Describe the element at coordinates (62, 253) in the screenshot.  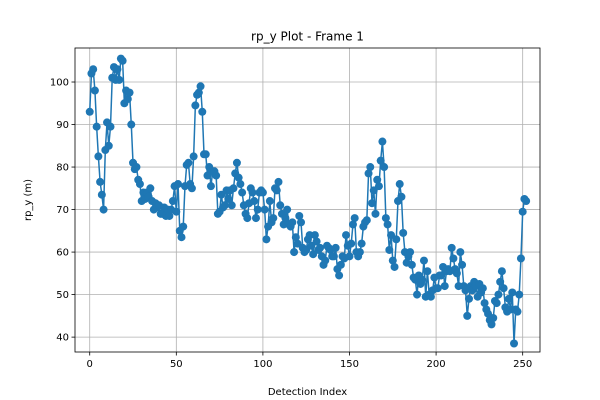
I see `y-tick-label: 60` at that location.